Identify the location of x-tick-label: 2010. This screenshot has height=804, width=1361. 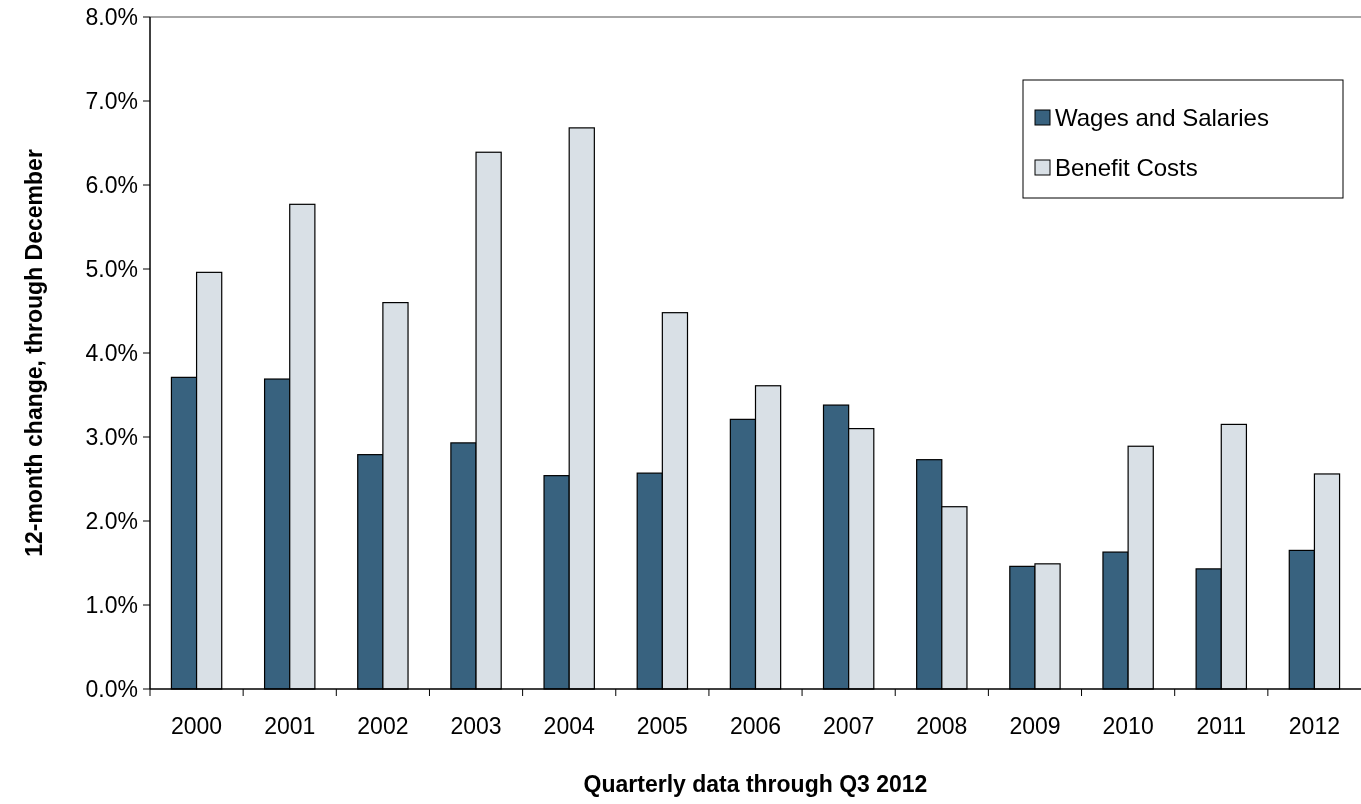
(1128, 726).